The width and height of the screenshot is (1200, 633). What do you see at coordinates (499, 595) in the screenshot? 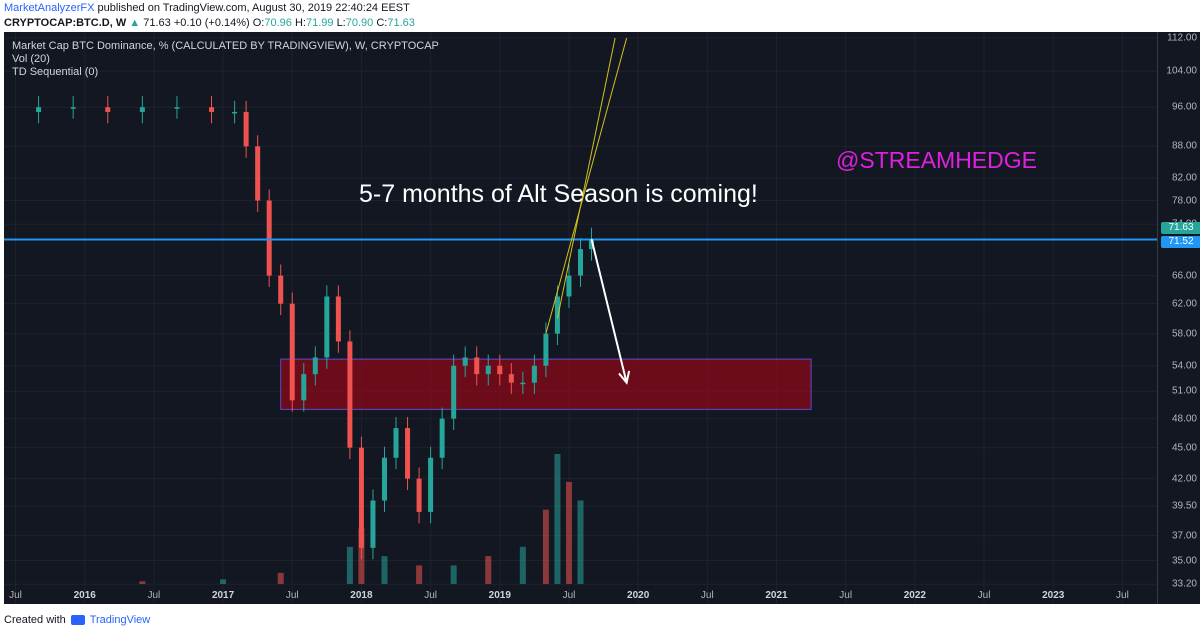
I see `x-tick-label: 2019` at bounding box center [499, 595].